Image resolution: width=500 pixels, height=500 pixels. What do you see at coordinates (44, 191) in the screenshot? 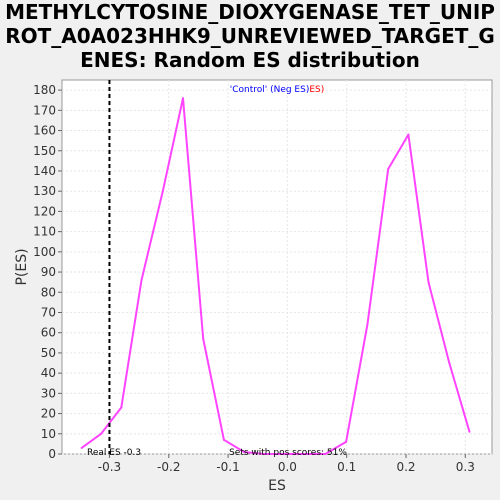
I see `y-tick-label: 130` at bounding box center [44, 191].